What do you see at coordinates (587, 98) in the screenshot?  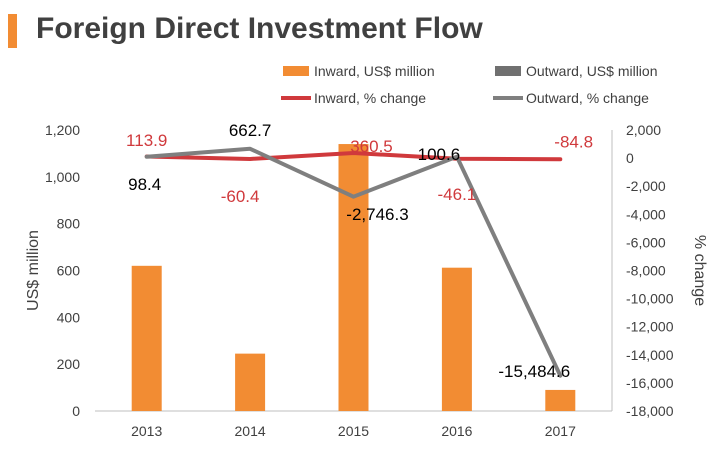 I see `legend-label: Outward, % change` at bounding box center [587, 98].